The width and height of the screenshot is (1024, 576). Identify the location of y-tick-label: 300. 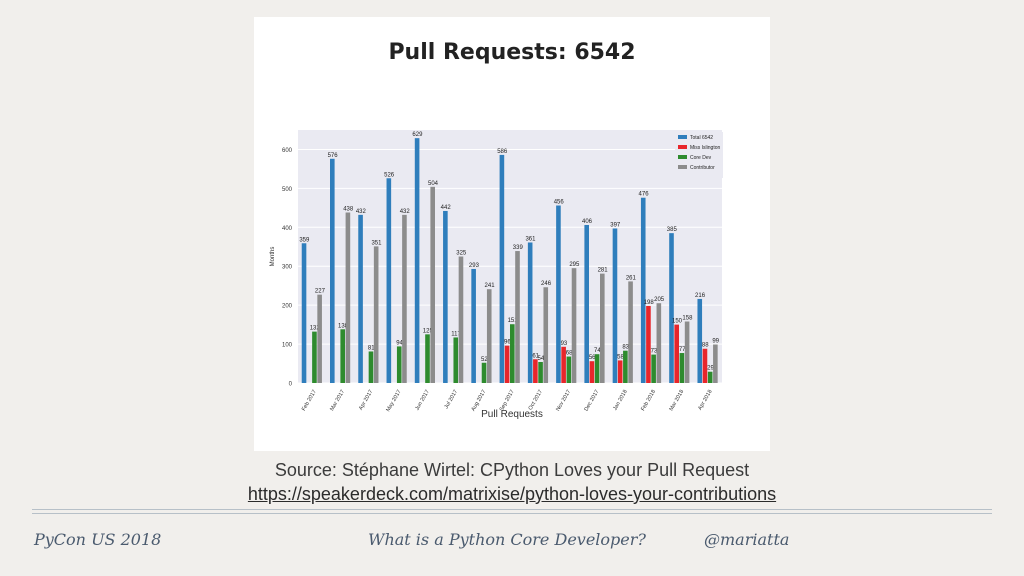
(287, 268).